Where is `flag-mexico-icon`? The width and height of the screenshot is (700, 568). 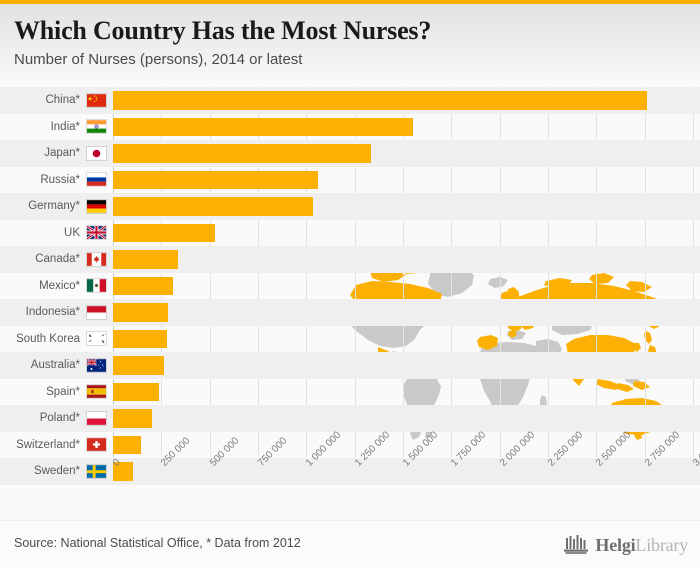 flag-mexico-icon is located at coordinates (96, 285).